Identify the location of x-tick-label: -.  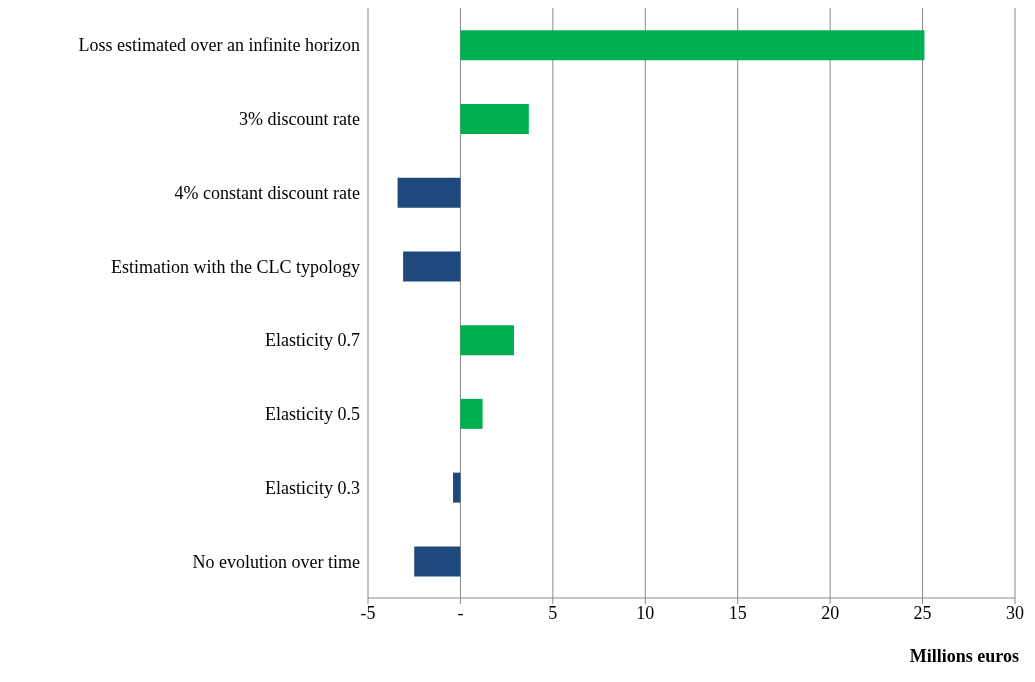
(460, 612).